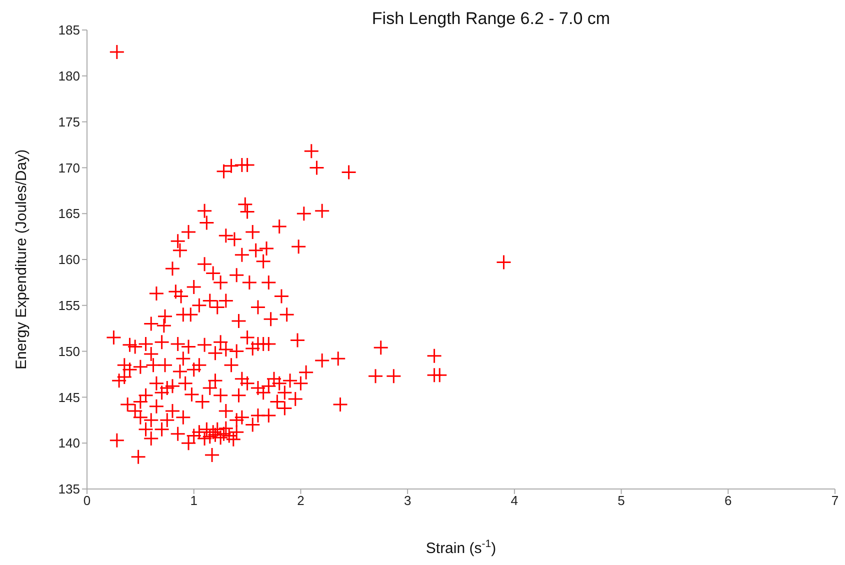 The image size is (845, 565). I want to click on y-tick-label: 160, so click(69, 260).